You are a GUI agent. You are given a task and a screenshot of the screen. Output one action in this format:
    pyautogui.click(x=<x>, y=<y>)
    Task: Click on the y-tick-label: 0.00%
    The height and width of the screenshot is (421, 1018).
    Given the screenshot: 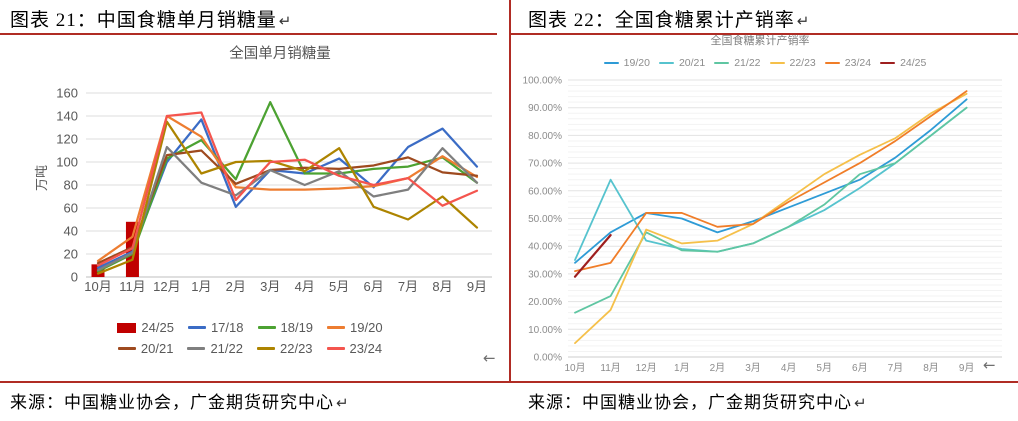 What is the action you would take?
    pyautogui.click(x=548, y=358)
    